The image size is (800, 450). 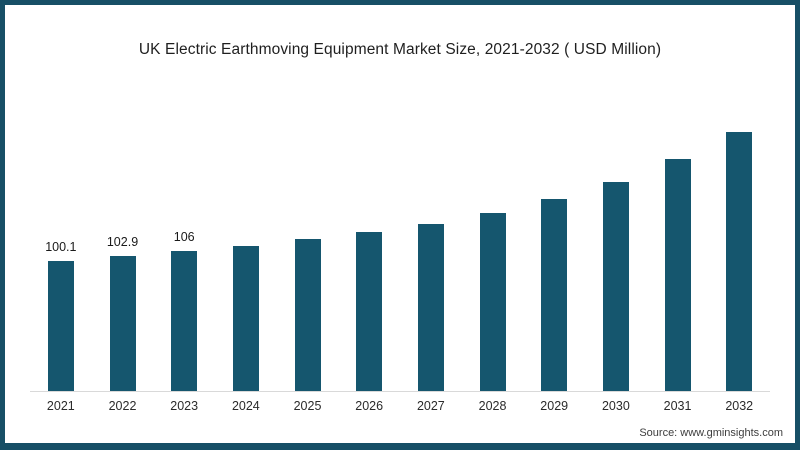 I want to click on bar-value-label-2021: 100.1, so click(x=61, y=246).